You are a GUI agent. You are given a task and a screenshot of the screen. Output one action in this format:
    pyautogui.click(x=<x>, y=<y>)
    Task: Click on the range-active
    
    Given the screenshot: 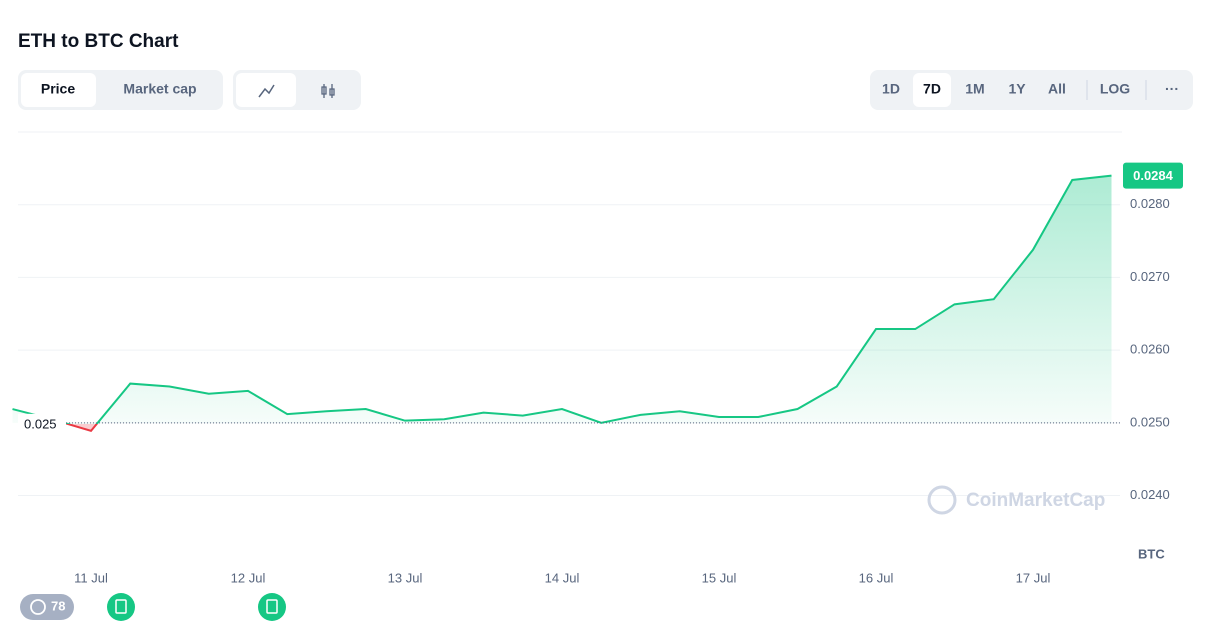 What is the action you would take?
    pyautogui.click(x=932, y=90)
    